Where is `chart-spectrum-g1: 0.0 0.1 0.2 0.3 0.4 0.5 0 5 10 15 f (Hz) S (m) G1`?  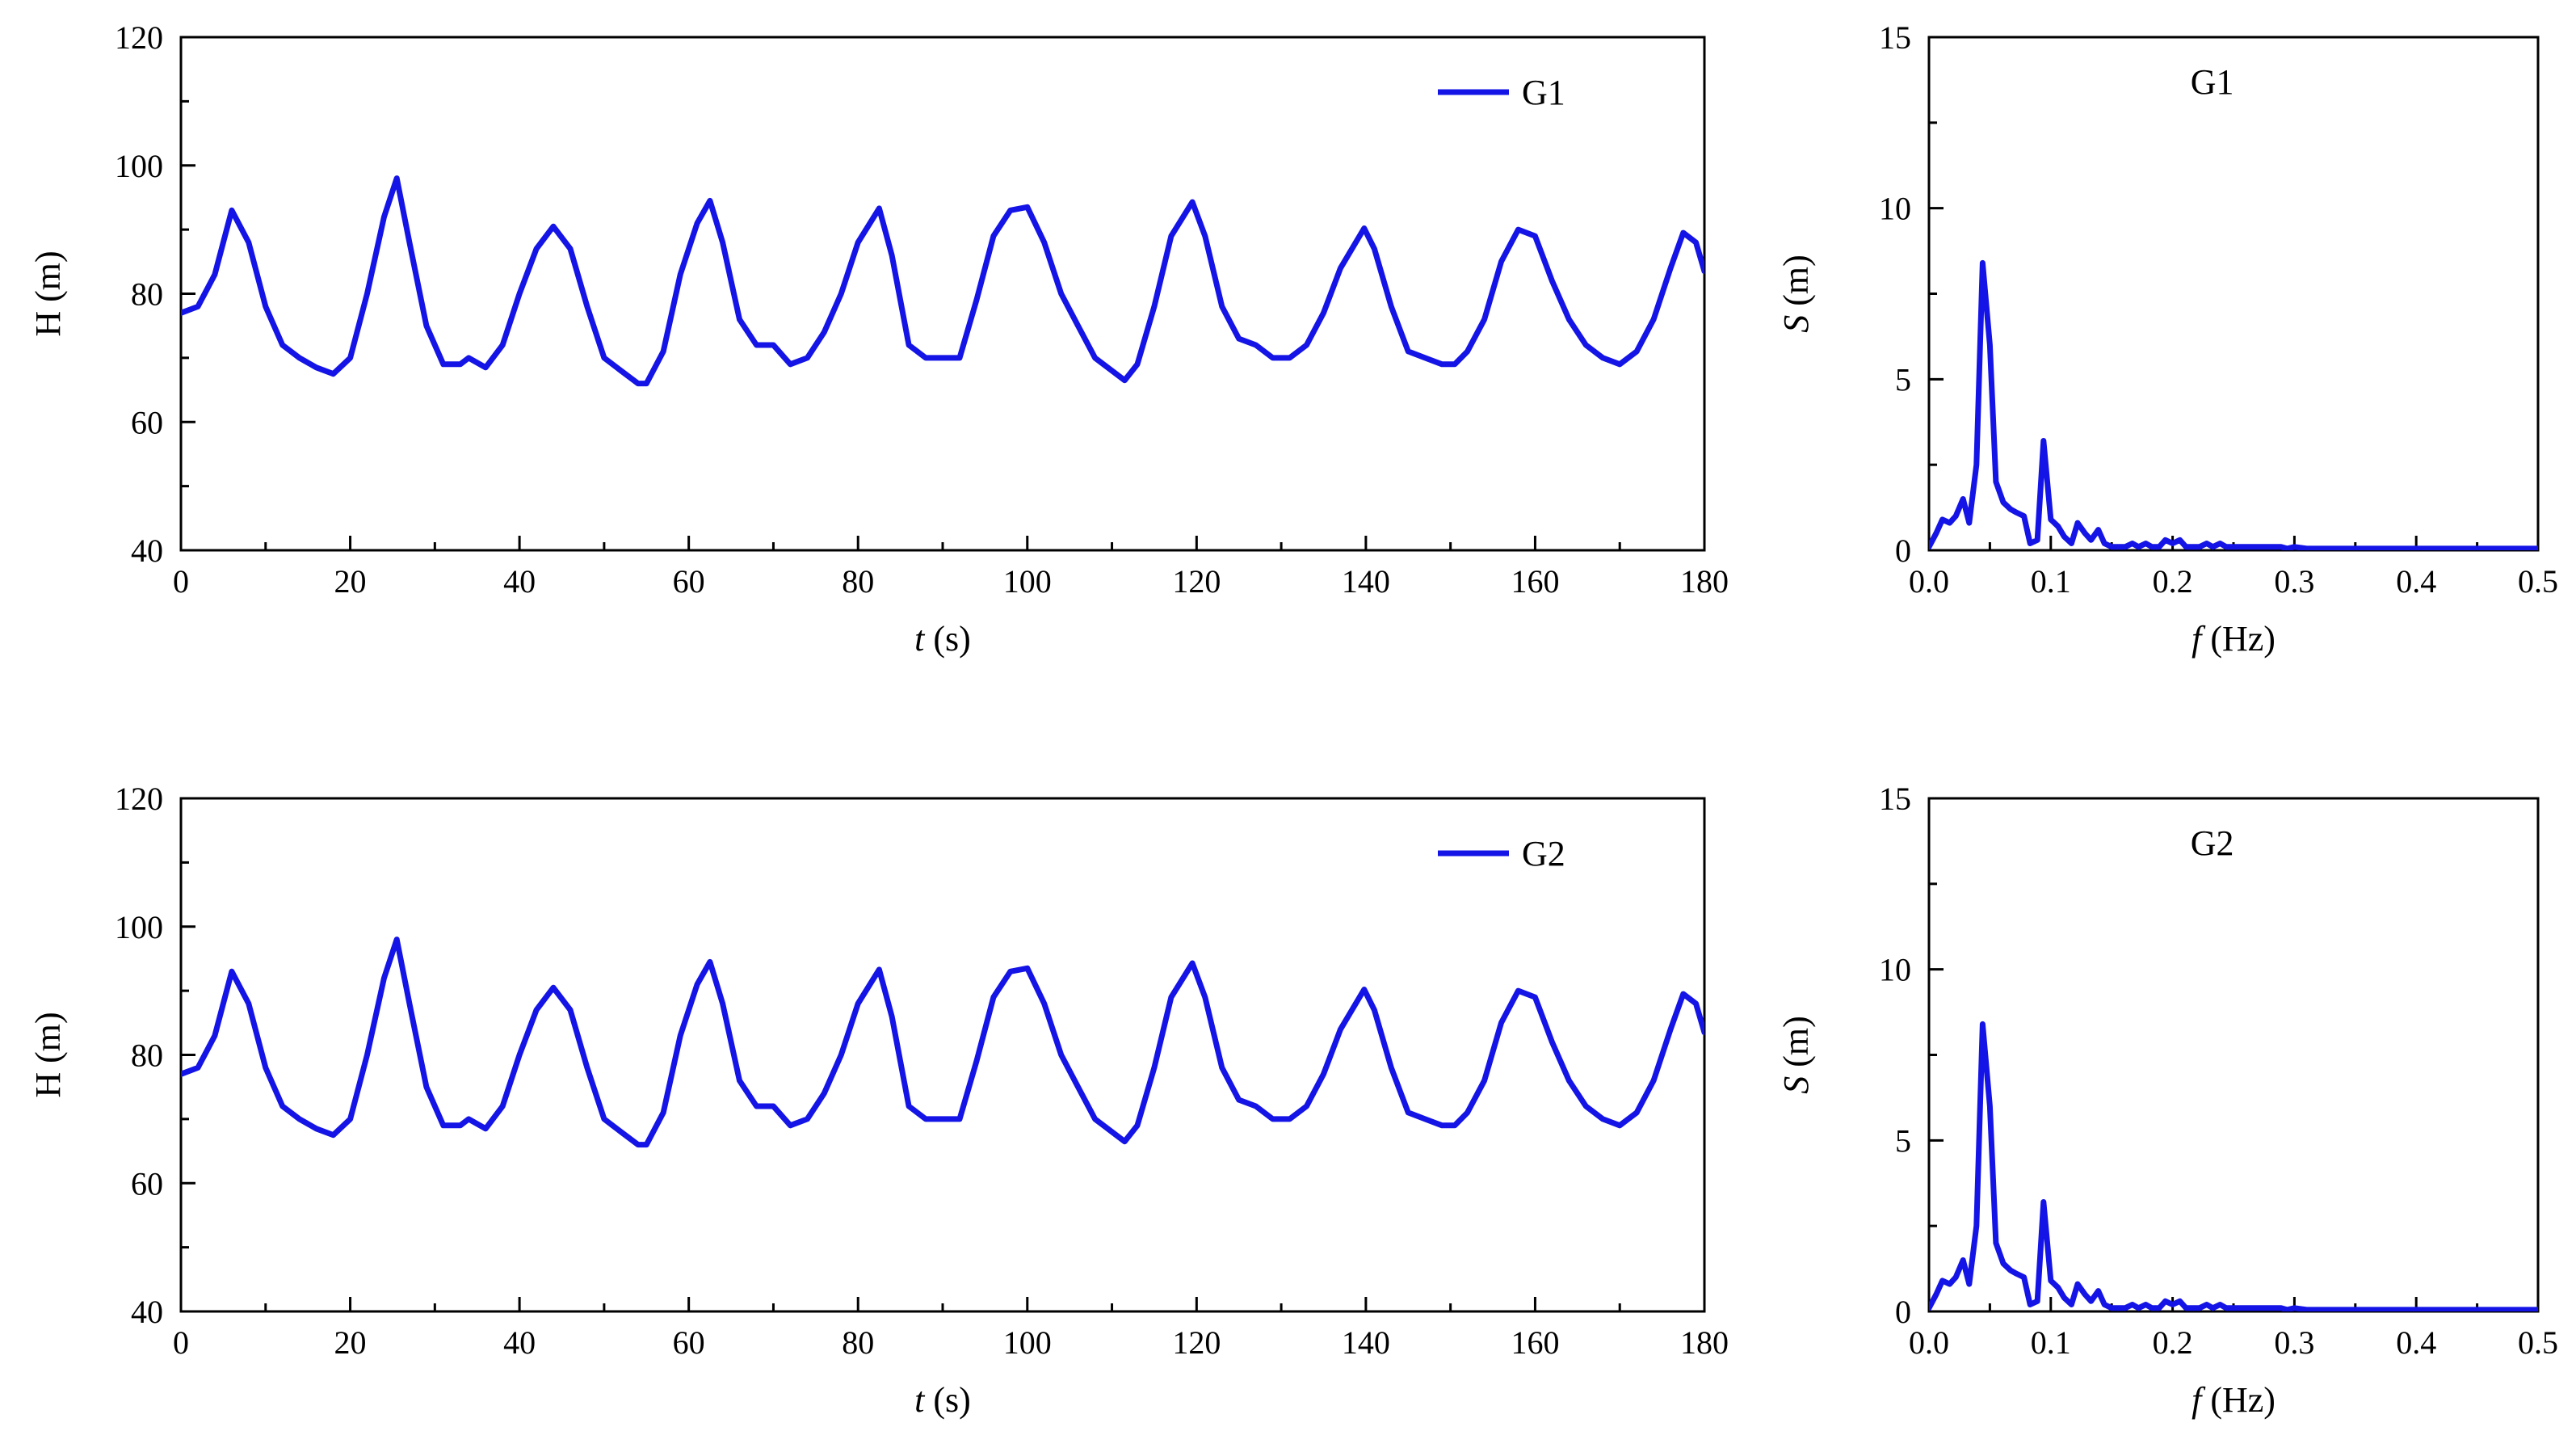
chart-spectrum-g1: 0.0 0.1 0.2 0.3 0.4 0.5 0 5 10 15 f (Hz) S (m) G1 is located at coordinates (2167, 339).